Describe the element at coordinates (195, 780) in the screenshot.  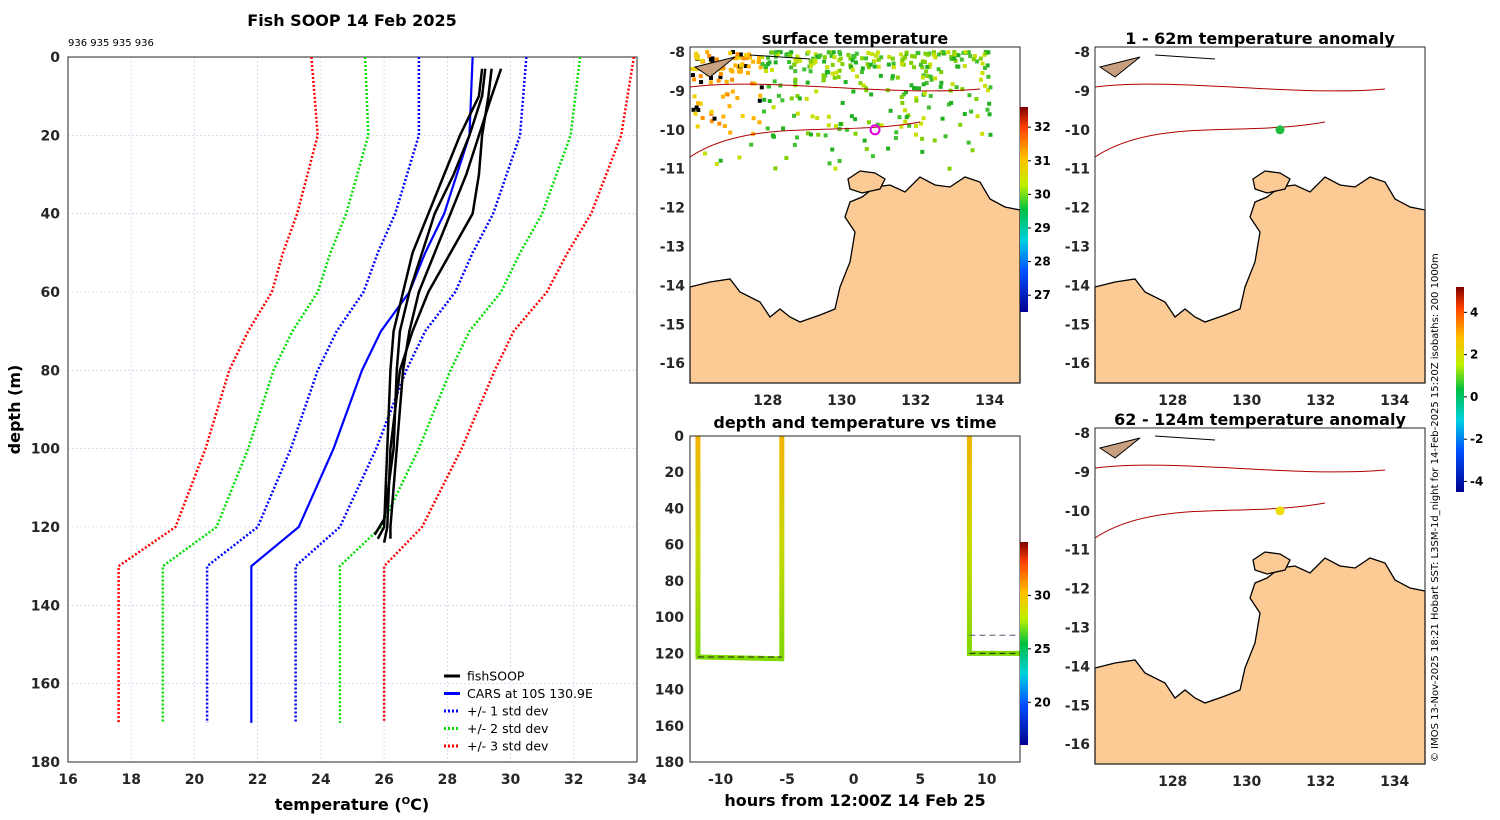
I see `x-tick-label: 20` at that location.